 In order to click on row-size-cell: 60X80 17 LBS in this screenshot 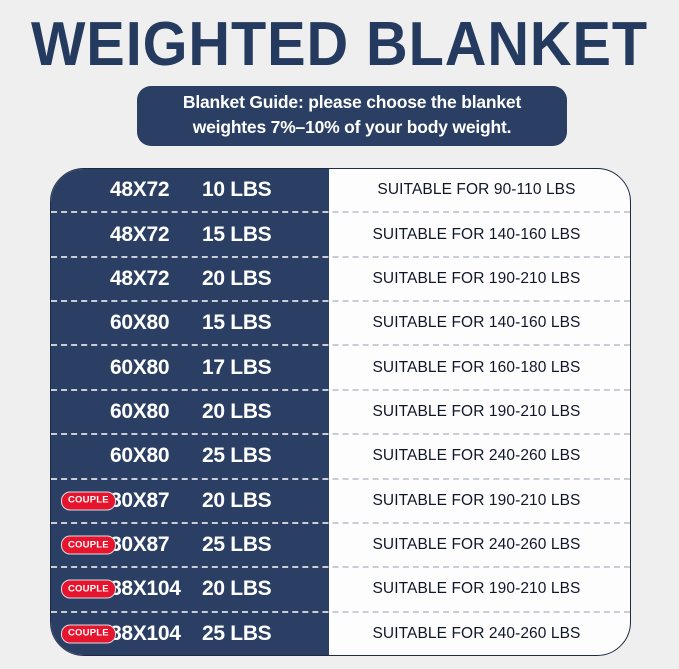, I will do `click(190, 368)`.